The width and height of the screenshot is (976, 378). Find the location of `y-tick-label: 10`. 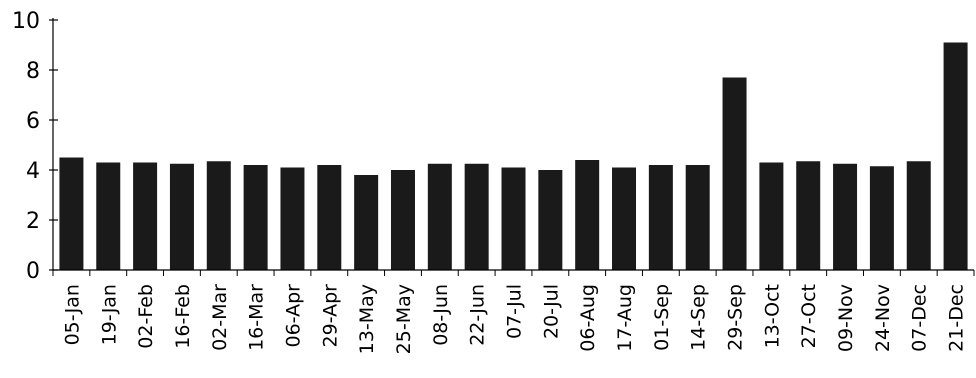

y-tick-label: 10 is located at coordinates (26, 21).